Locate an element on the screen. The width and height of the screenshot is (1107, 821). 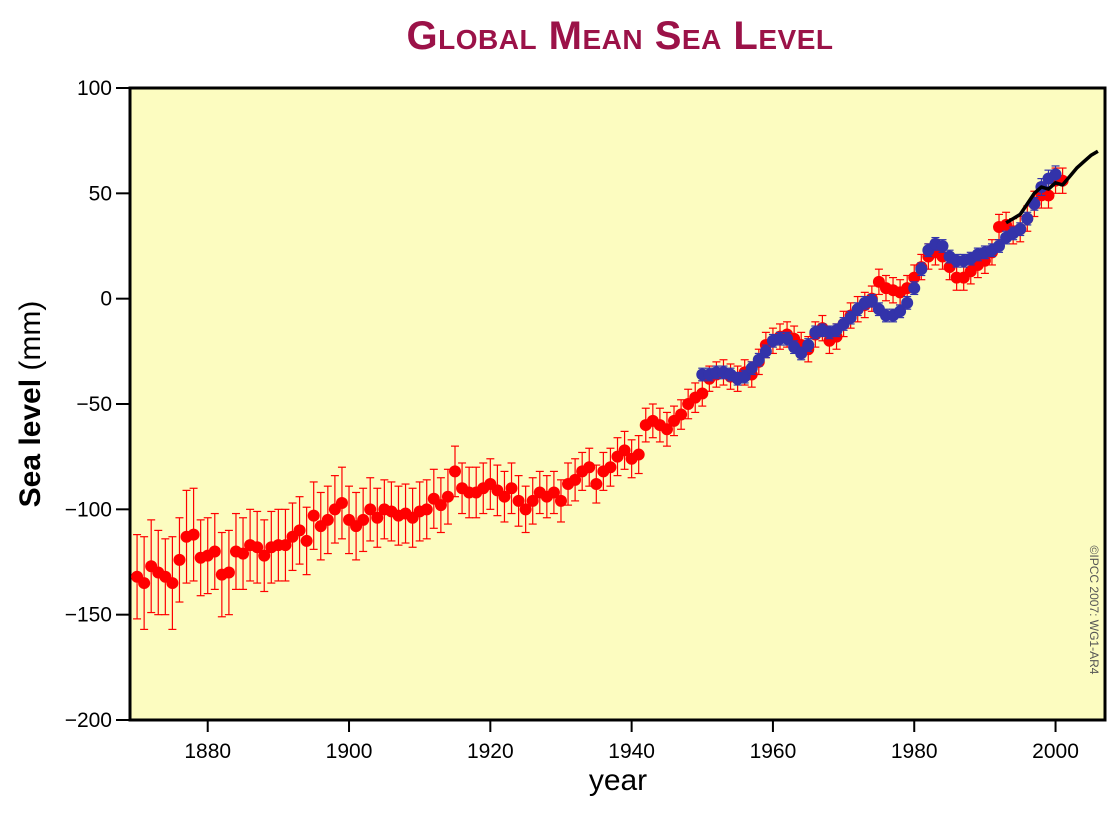
y-tick-label: 0 is located at coordinates (106, 299).